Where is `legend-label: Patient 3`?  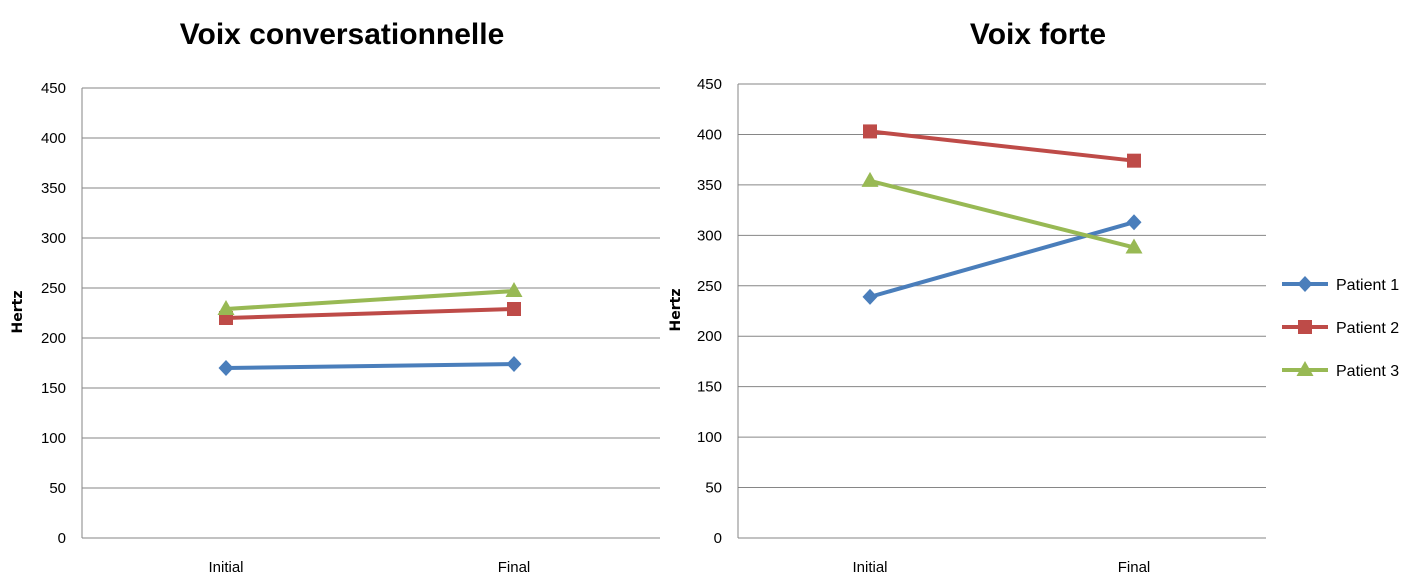
legend-label: Patient 3 is located at coordinates (1367, 371).